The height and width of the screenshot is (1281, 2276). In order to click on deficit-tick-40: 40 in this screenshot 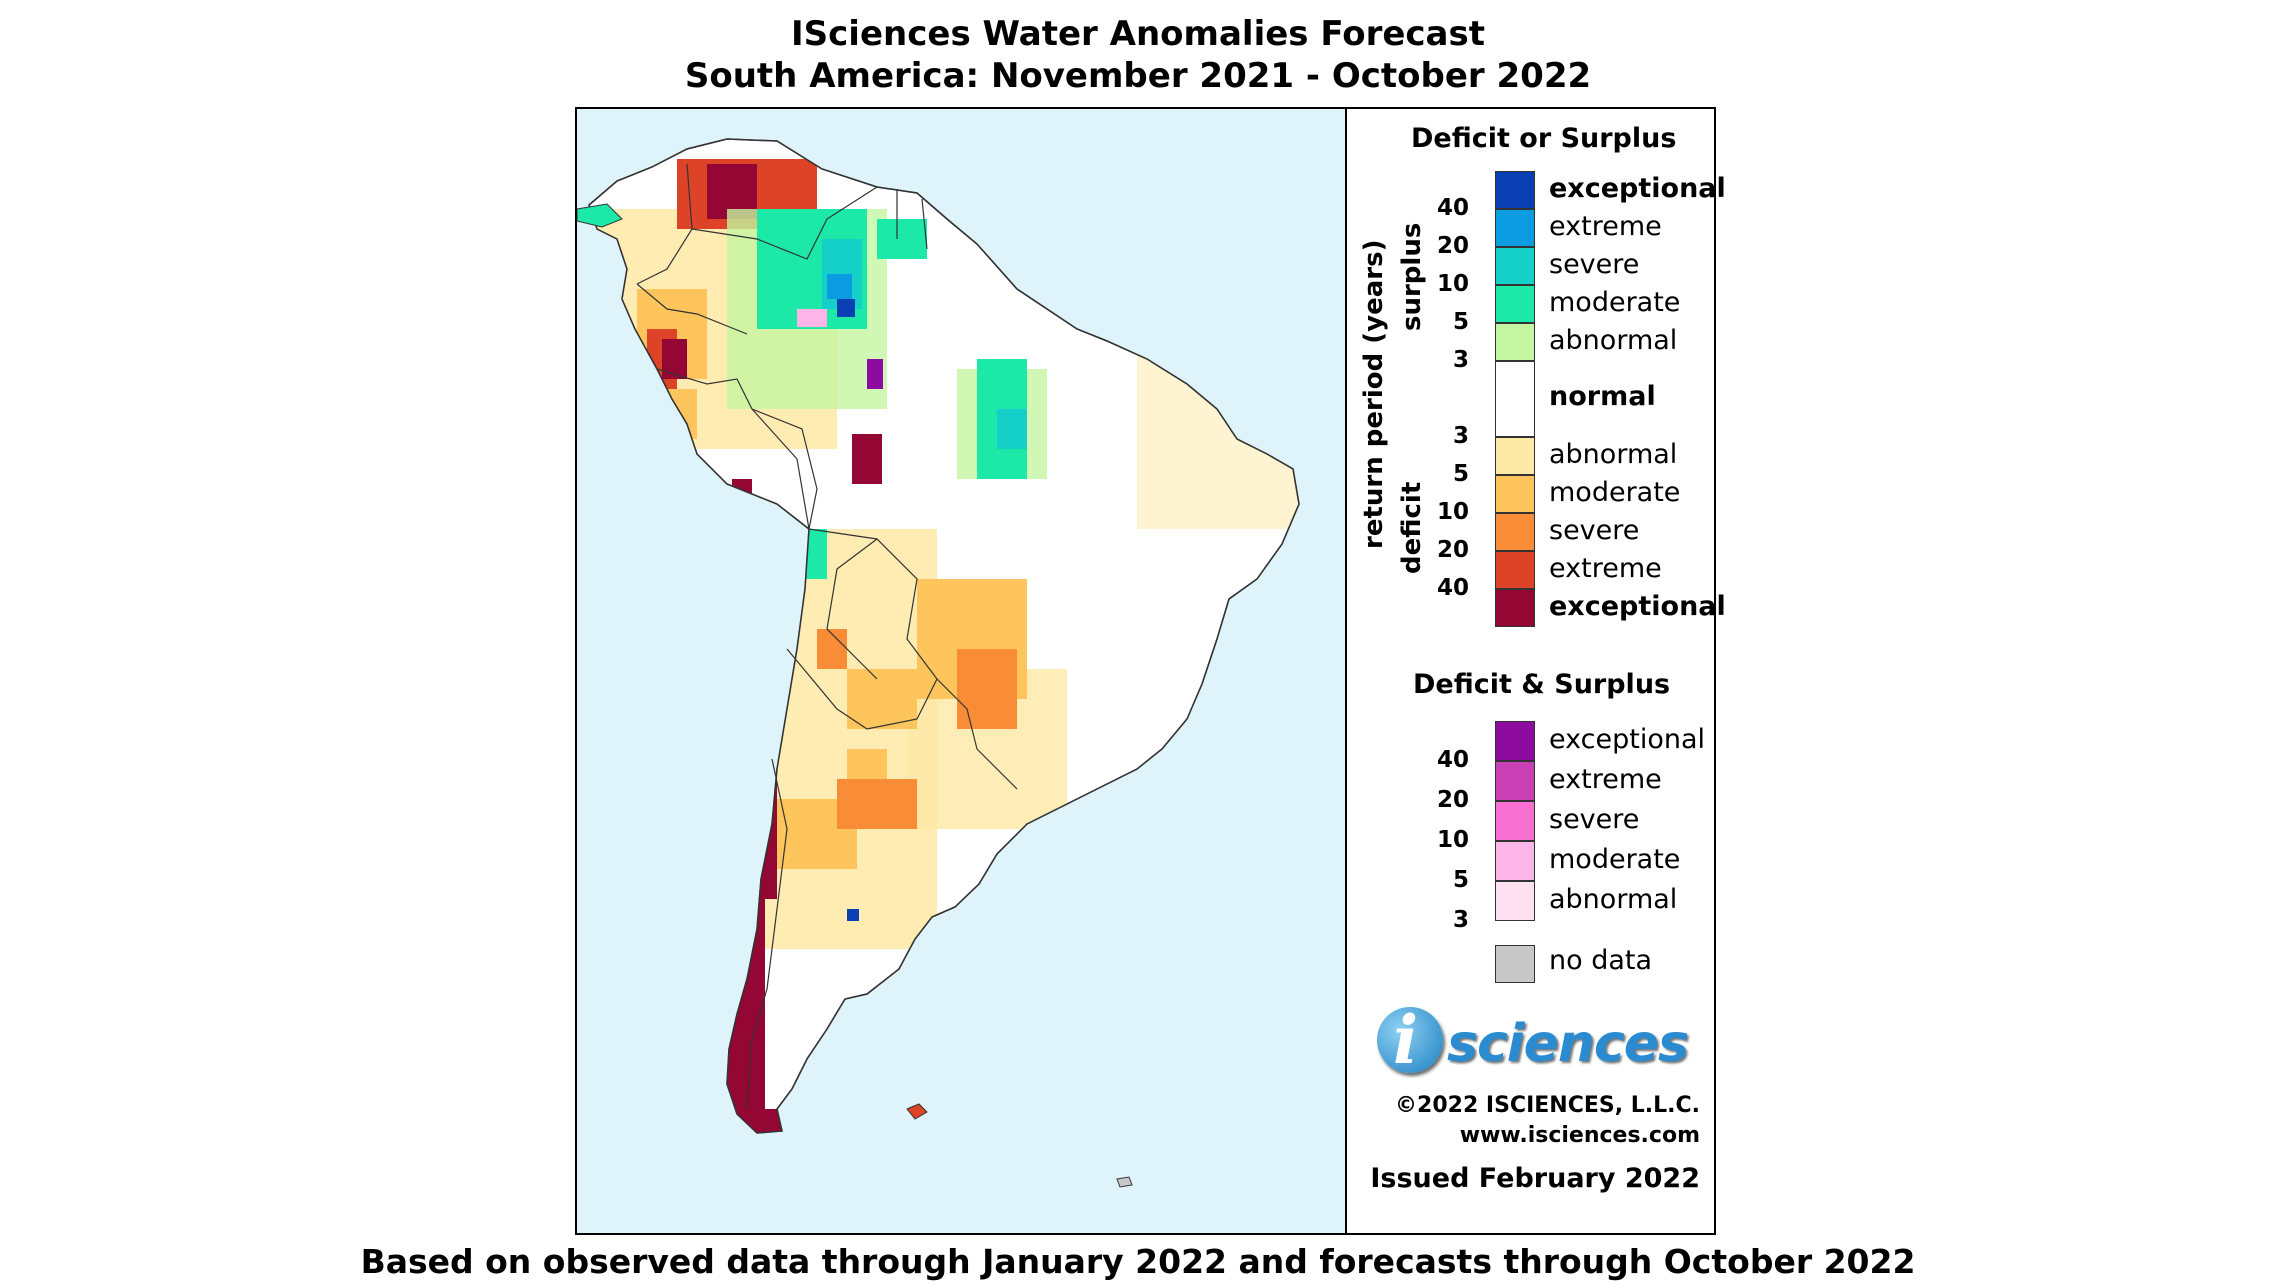, I will do `click(1452, 588)`.